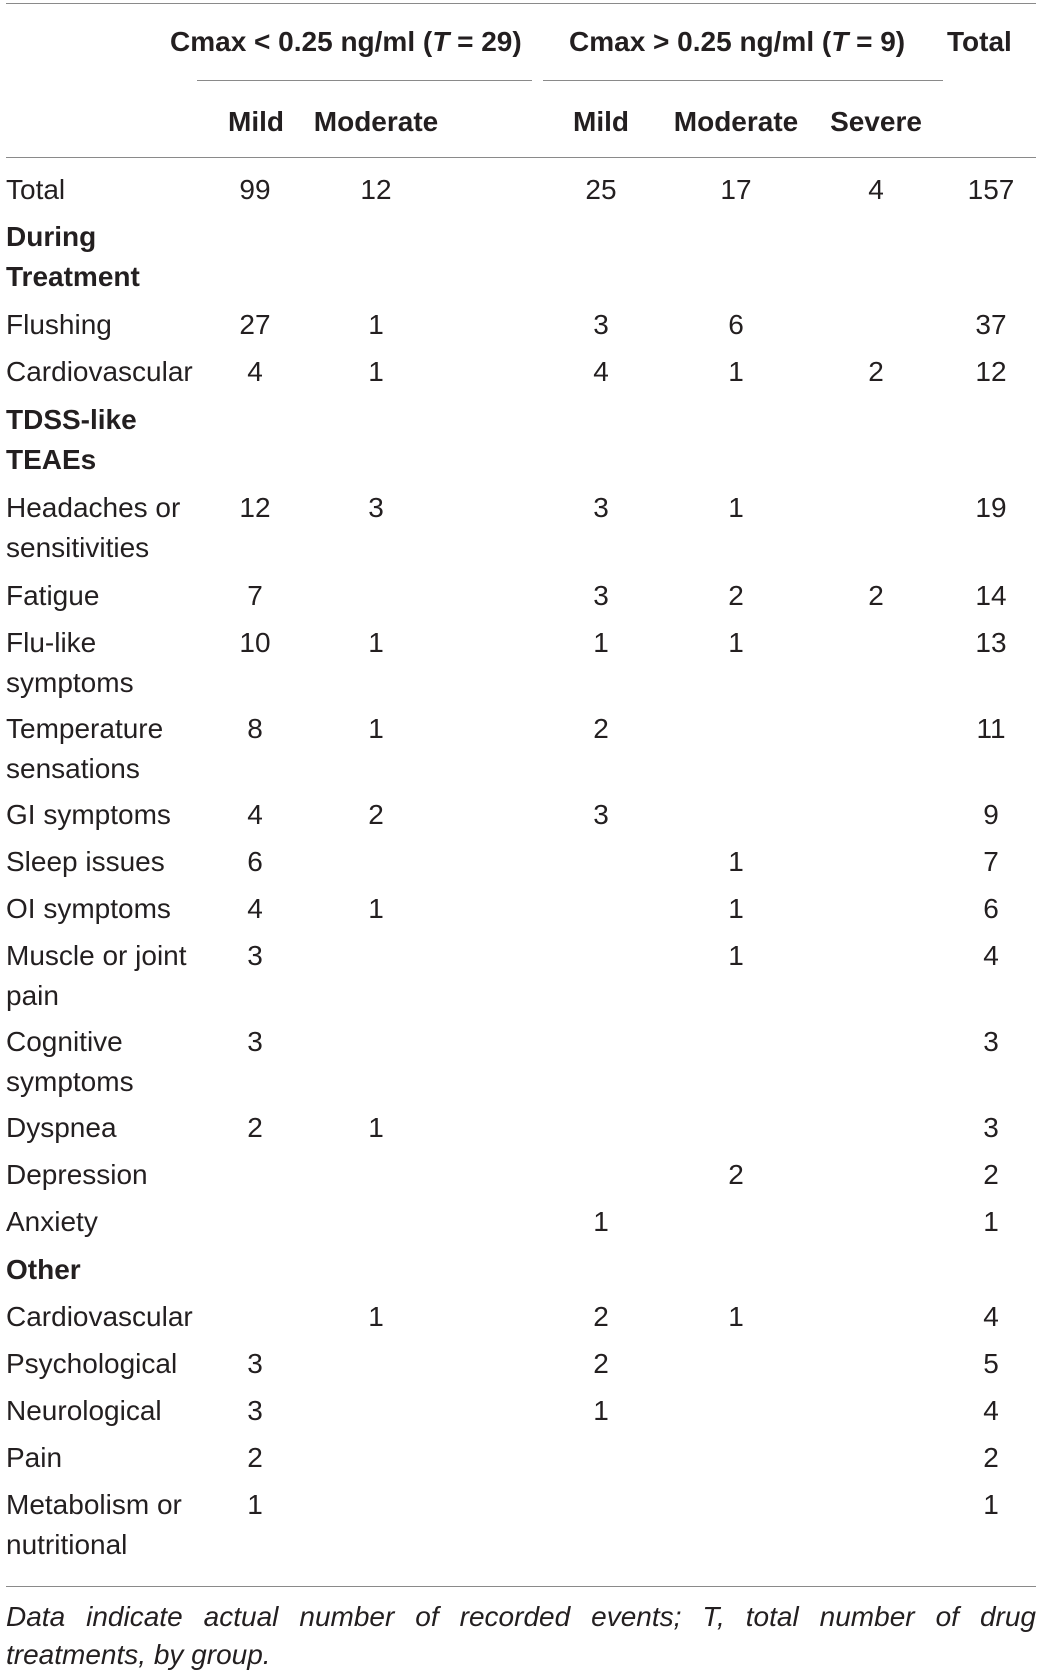  What do you see at coordinates (737, 41) in the screenshot?
I see `group2-header: Cmax > 0.25 ng/ml (T = 9)` at bounding box center [737, 41].